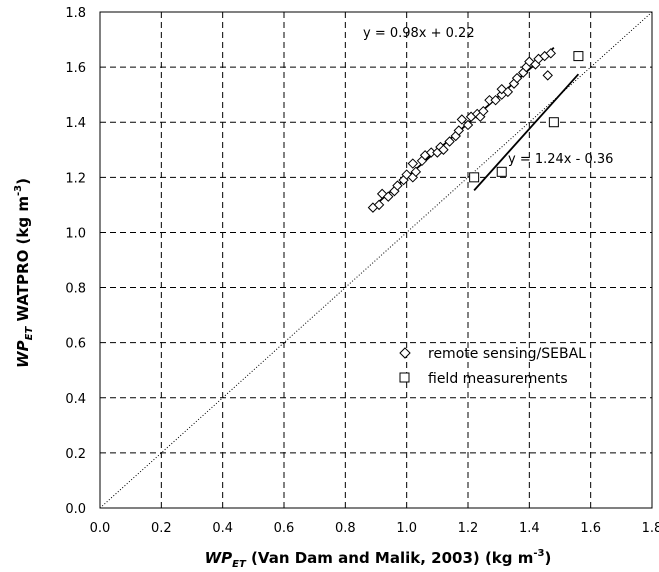 The width and height of the screenshot is (659, 572). Describe the element at coordinates (650, 528) in the screenshot. I see `x-tick-label: 1.8` at that location.